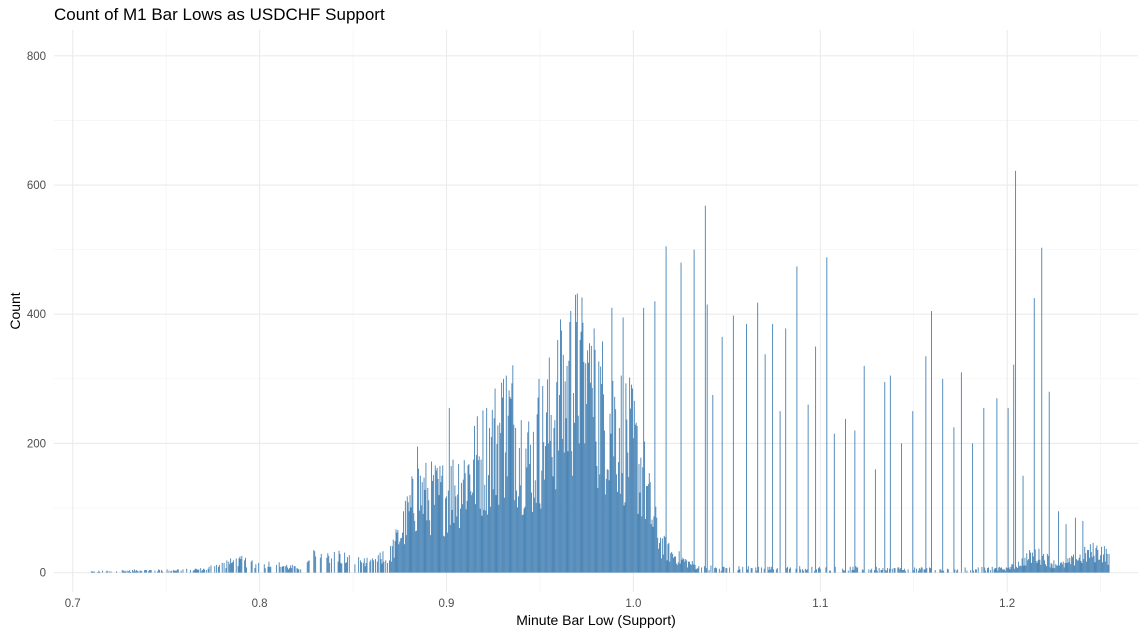 The image size is (1146, 634). I want to click on x-tick-label: 0.9, so click(446, 604).